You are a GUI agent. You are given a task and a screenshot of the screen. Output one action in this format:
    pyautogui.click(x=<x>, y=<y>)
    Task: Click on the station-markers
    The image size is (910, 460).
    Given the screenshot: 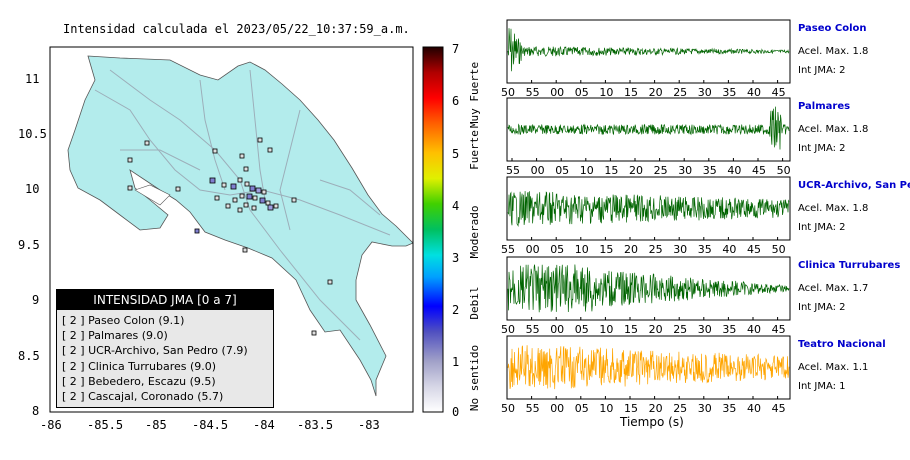 What is the action you would take?
    pyautogui.click(x=230, y=236)
    